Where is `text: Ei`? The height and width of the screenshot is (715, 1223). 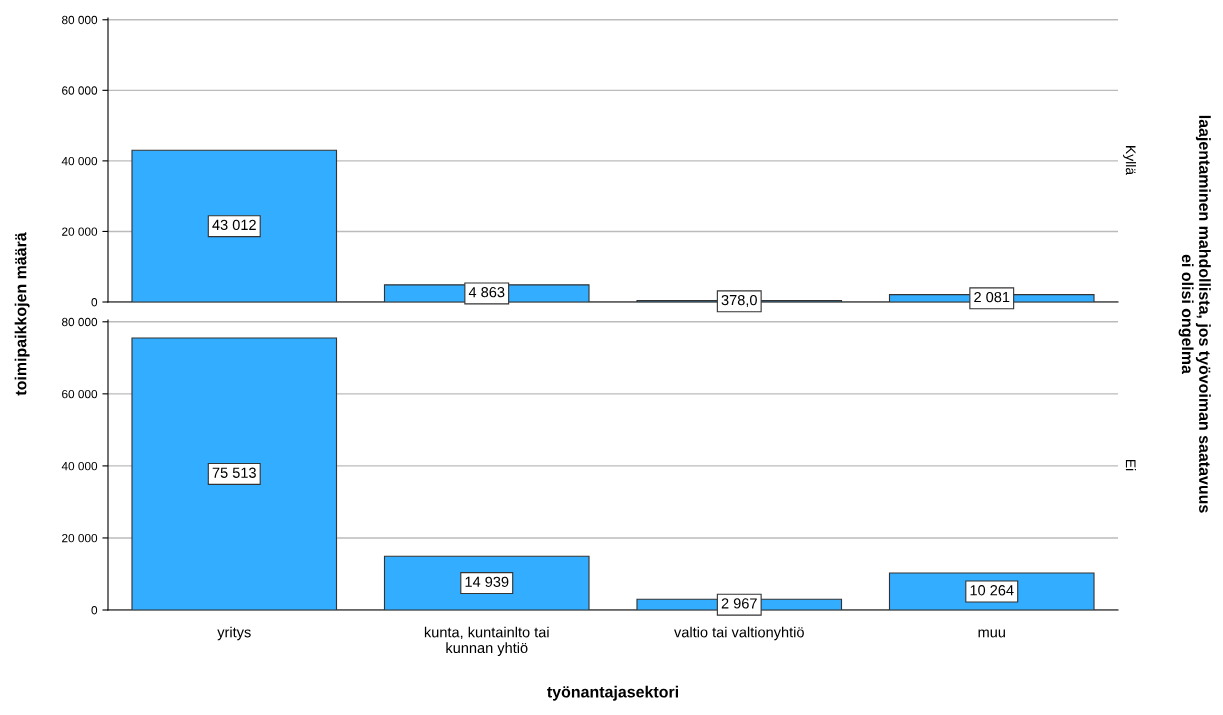
text: Ei is located at coordinates (1130, 465).